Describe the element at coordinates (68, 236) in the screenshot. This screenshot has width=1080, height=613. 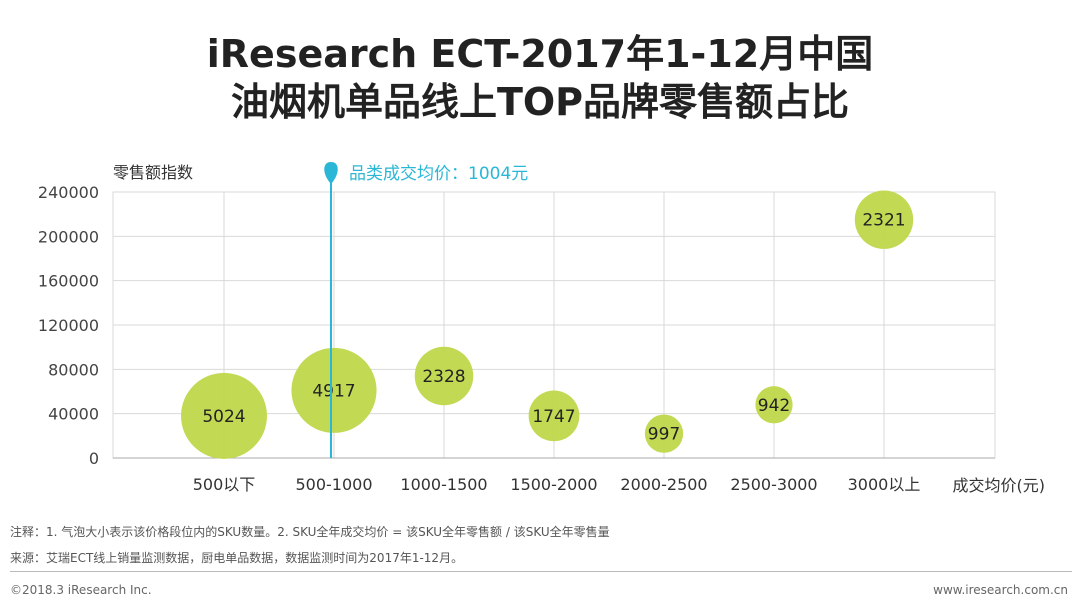
I see `y-tick-label: 200000` at that location.